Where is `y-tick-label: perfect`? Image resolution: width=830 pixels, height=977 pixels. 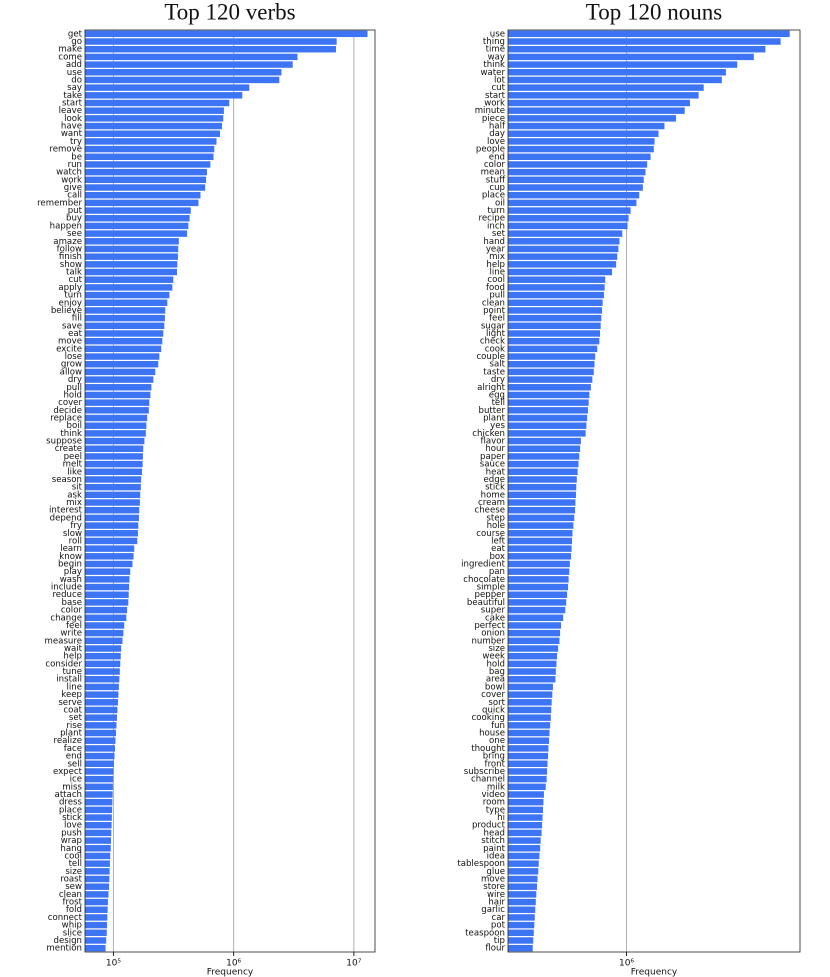
y-tick-label: perfect is located at coordinates (489, 626).